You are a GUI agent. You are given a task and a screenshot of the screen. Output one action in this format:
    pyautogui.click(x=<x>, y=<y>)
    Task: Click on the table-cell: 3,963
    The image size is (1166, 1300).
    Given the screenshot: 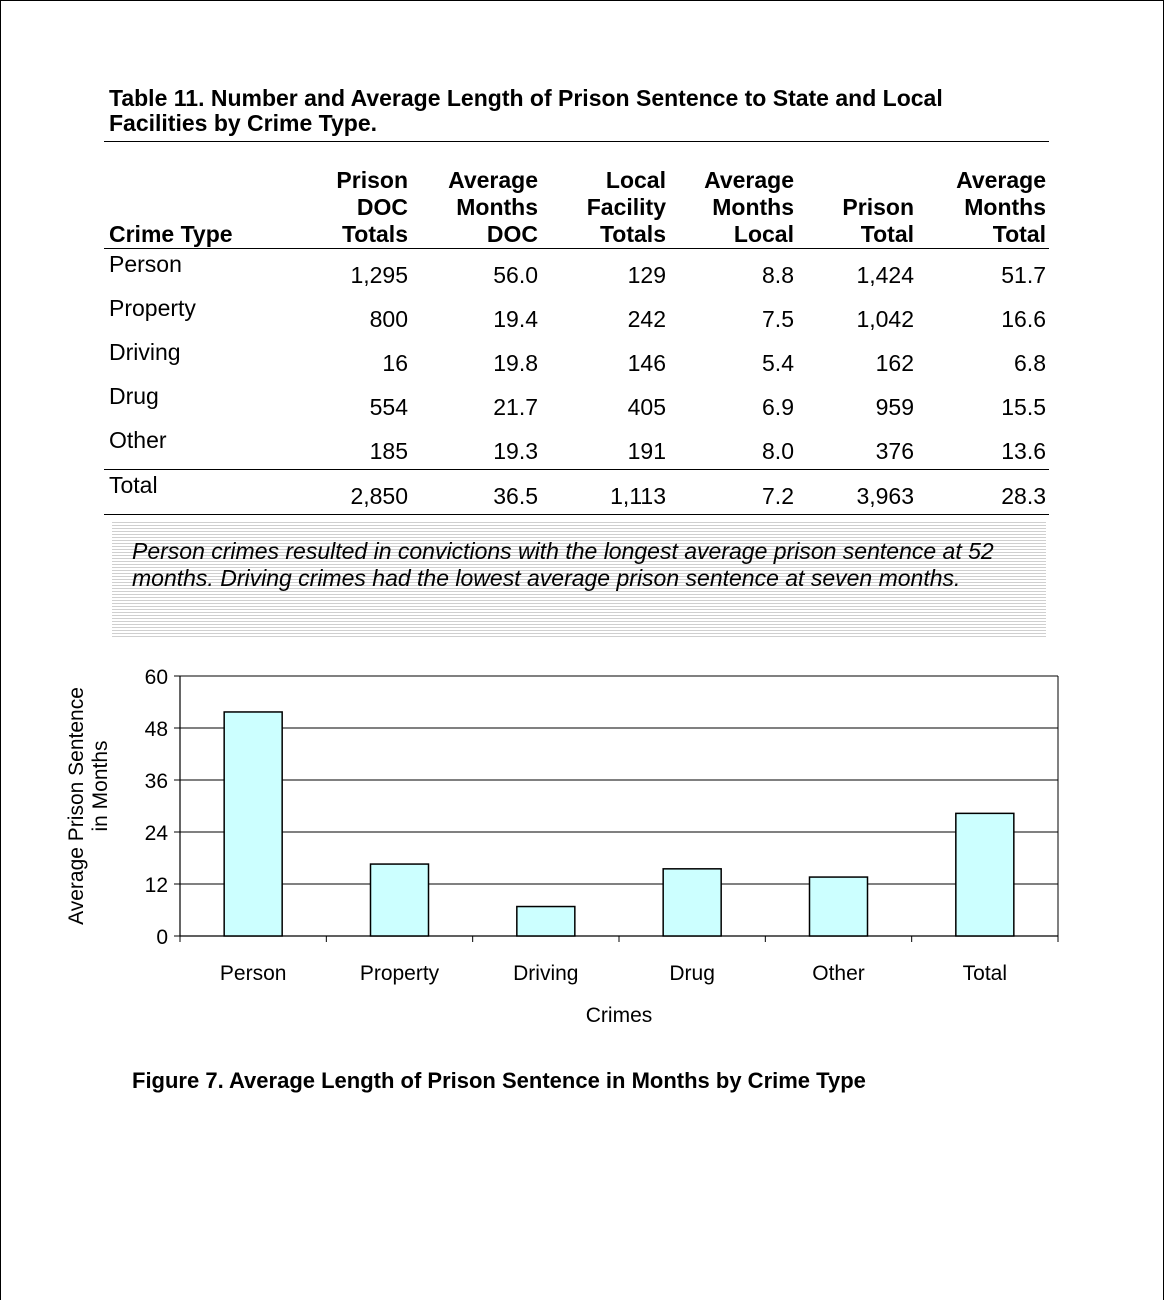 What is the action you would take?
    pyautogui.click(x=857, y=492)
    